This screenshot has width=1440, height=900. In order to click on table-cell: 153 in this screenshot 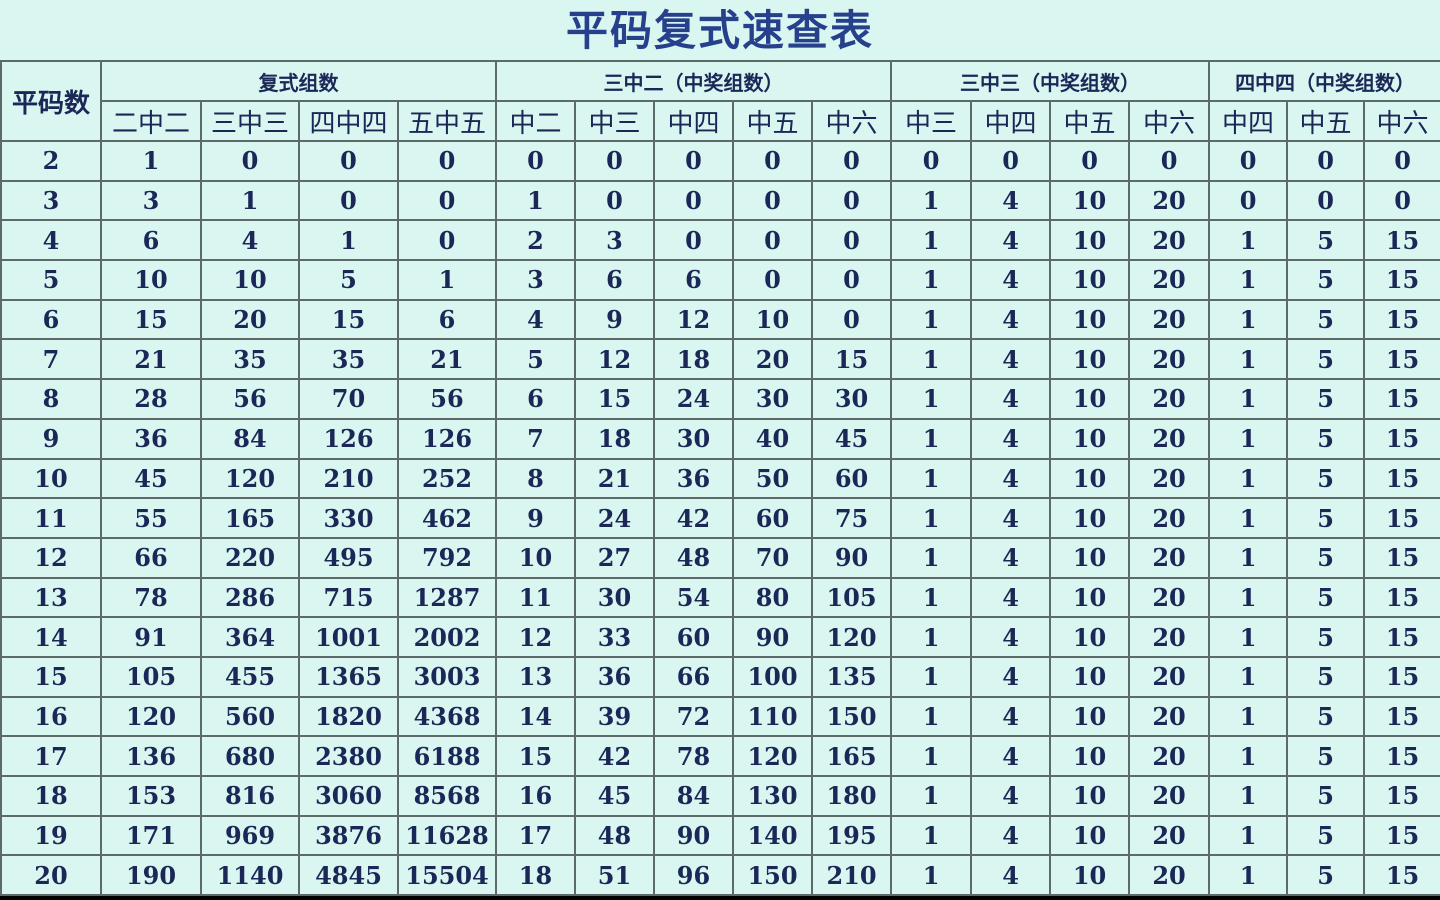, I will do `click(151, 796)`.